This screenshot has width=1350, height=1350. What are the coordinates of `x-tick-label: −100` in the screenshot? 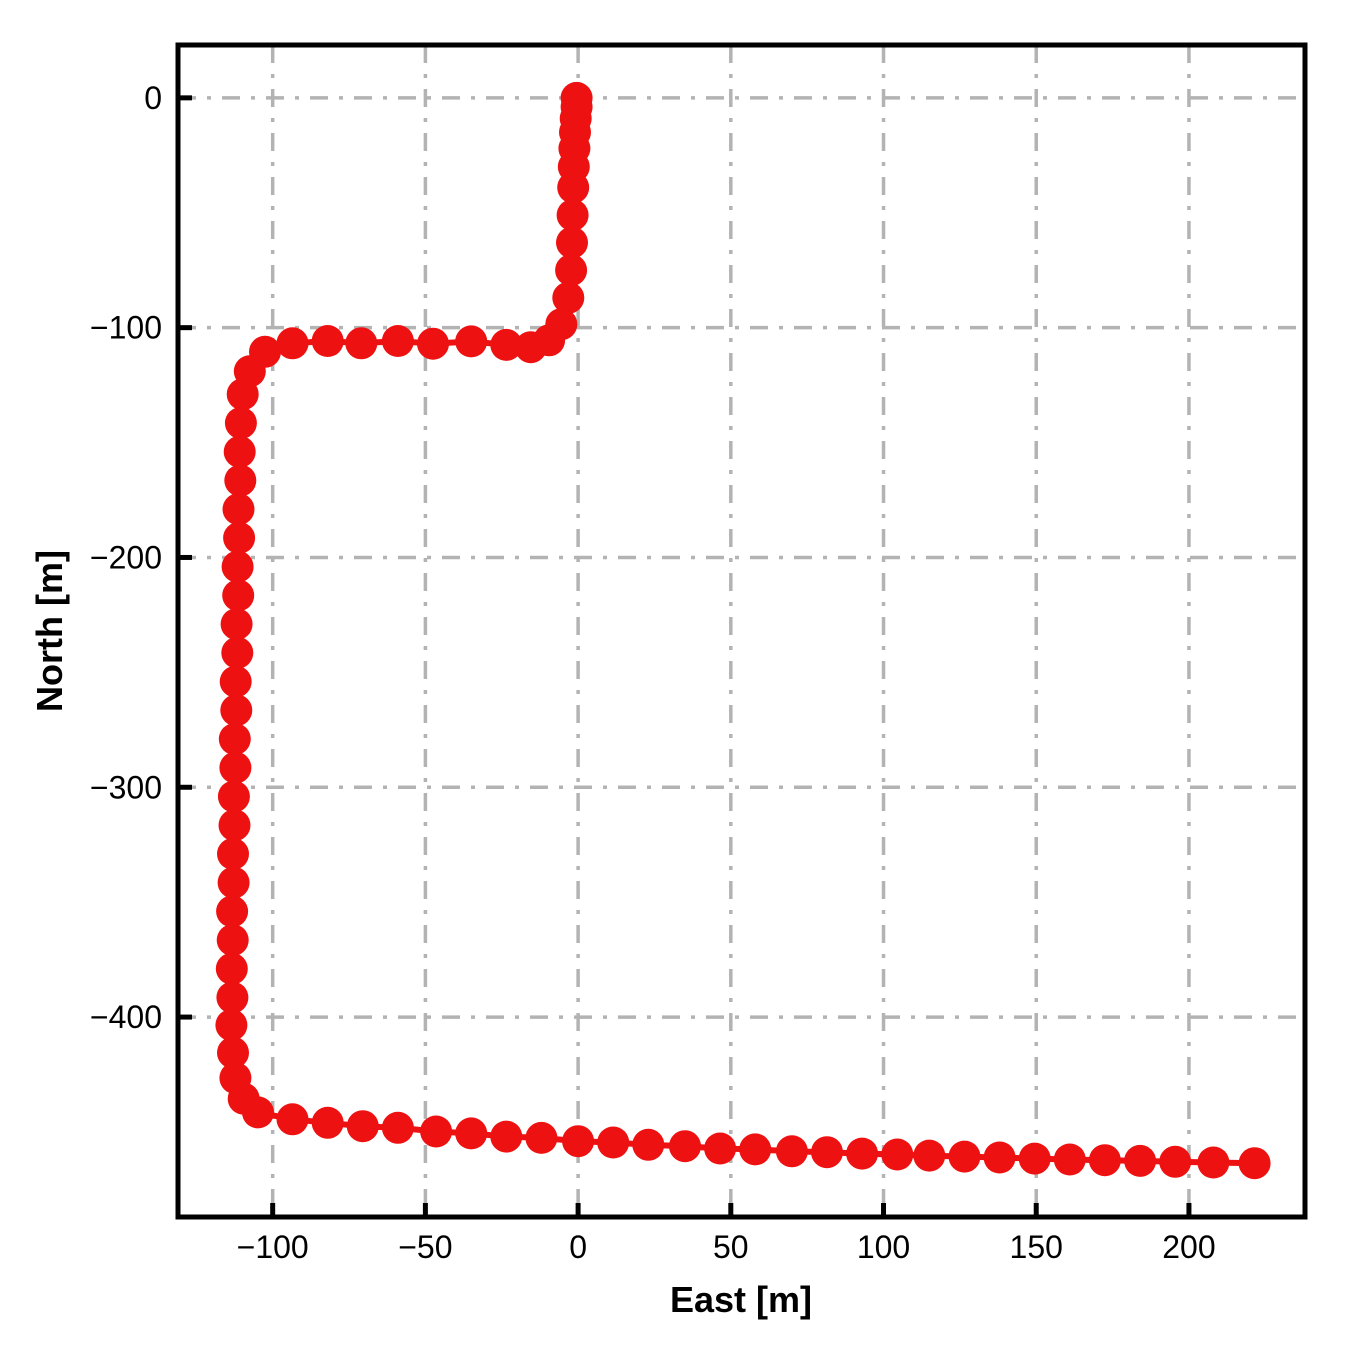 It's located at (273, 1247).